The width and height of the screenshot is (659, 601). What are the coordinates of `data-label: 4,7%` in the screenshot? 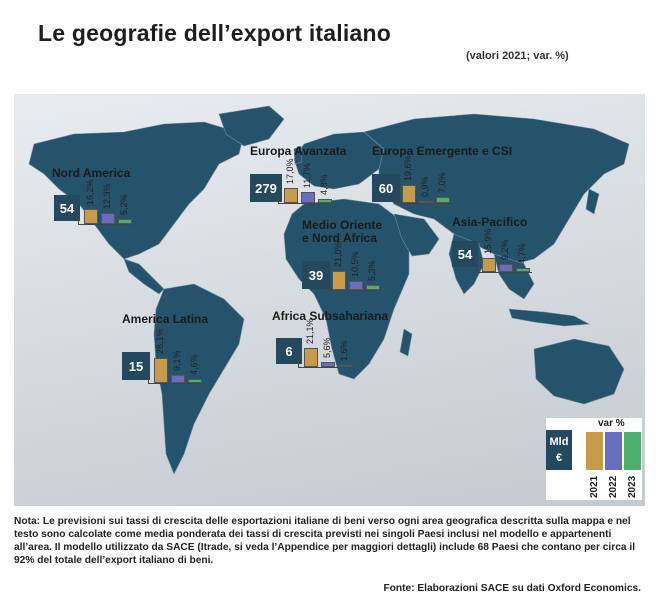 It's located at (522, 253).